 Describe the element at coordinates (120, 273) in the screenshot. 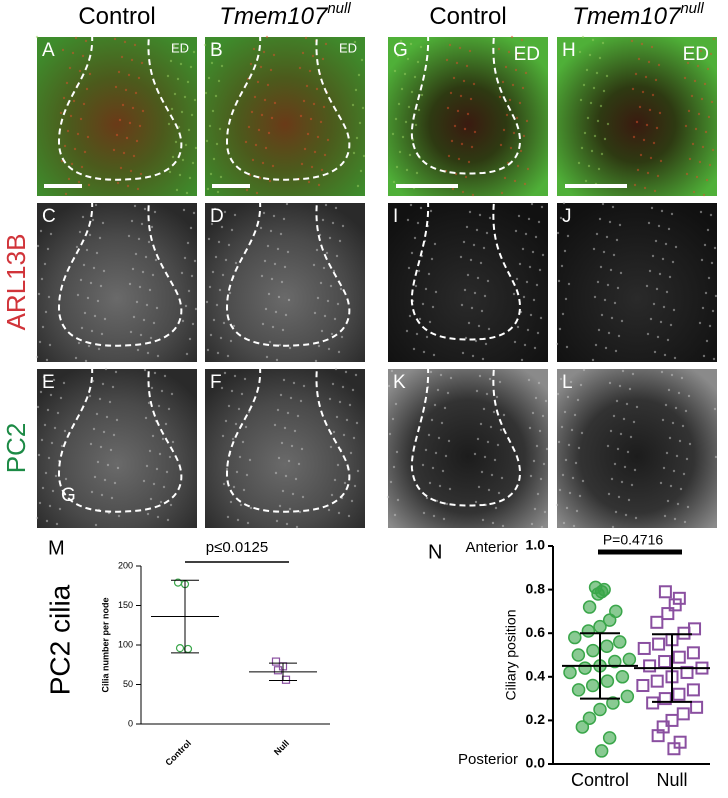

I see `node-outline` at that location.